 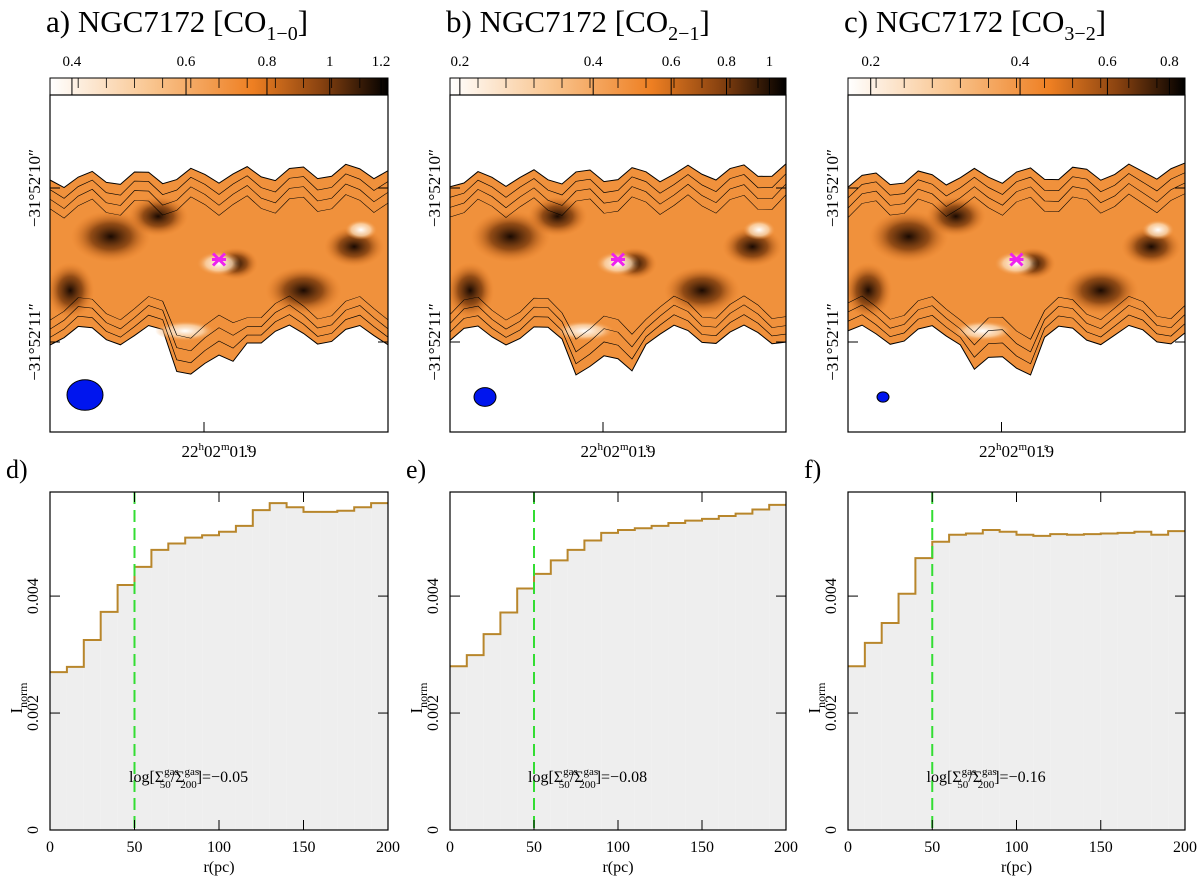 I want to click on annotation: log[Σgas 50/Σgas 200]=−0.05, so click(x=188, y=778).